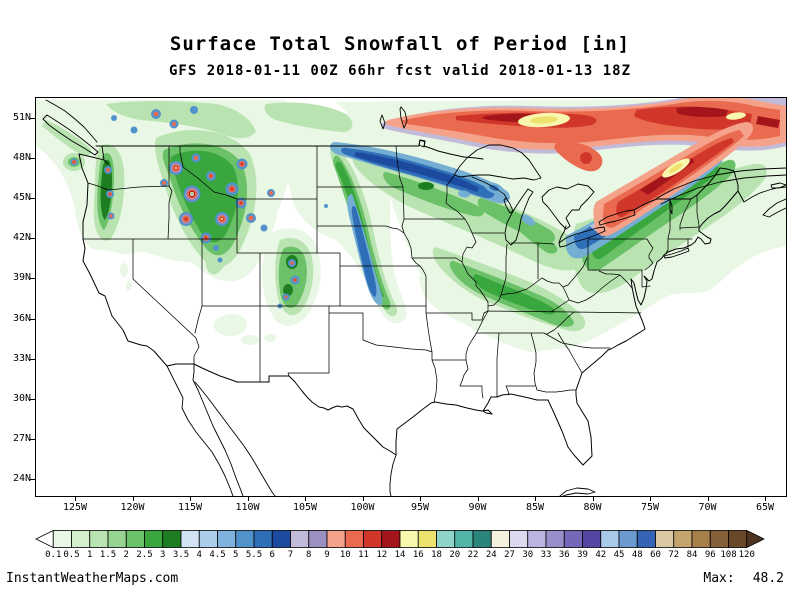  What do you see at coordinates (123, 260) in the screenshot?
I see `coastline-pacific` at bounding box center [123, 260].